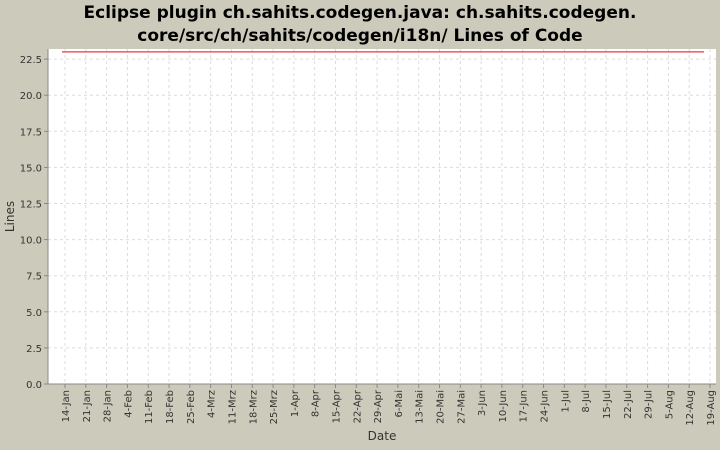 The height and width of the screenshot is (450, 720). What do you see at coordinates (420, 407) in the screenshot?
I see `x-tick-label: 13-Mai` at bounding box center [420, 407].